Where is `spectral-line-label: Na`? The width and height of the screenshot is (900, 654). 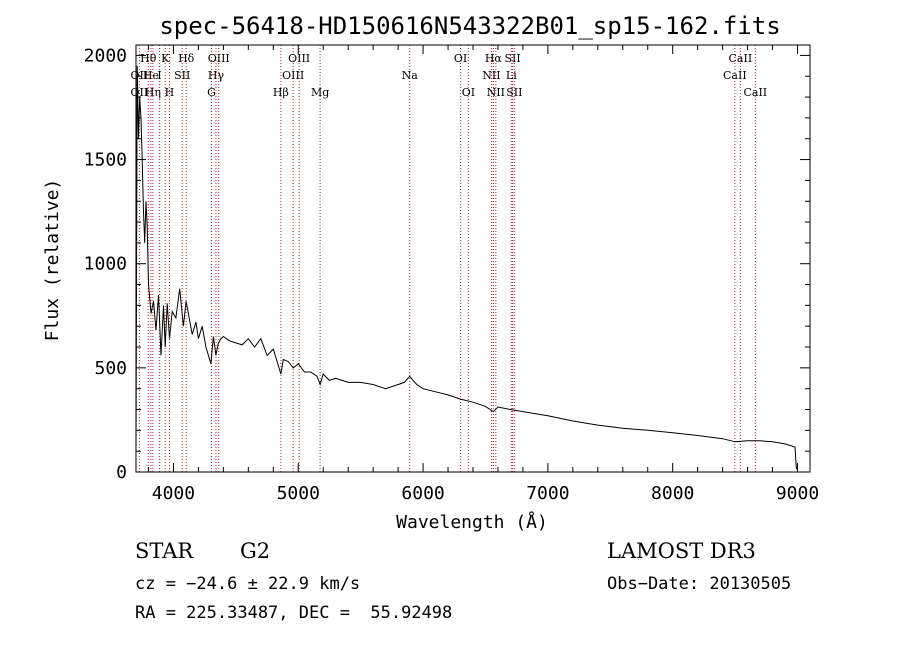 spectral-line-label: Na is located at coordinates (410, 75).